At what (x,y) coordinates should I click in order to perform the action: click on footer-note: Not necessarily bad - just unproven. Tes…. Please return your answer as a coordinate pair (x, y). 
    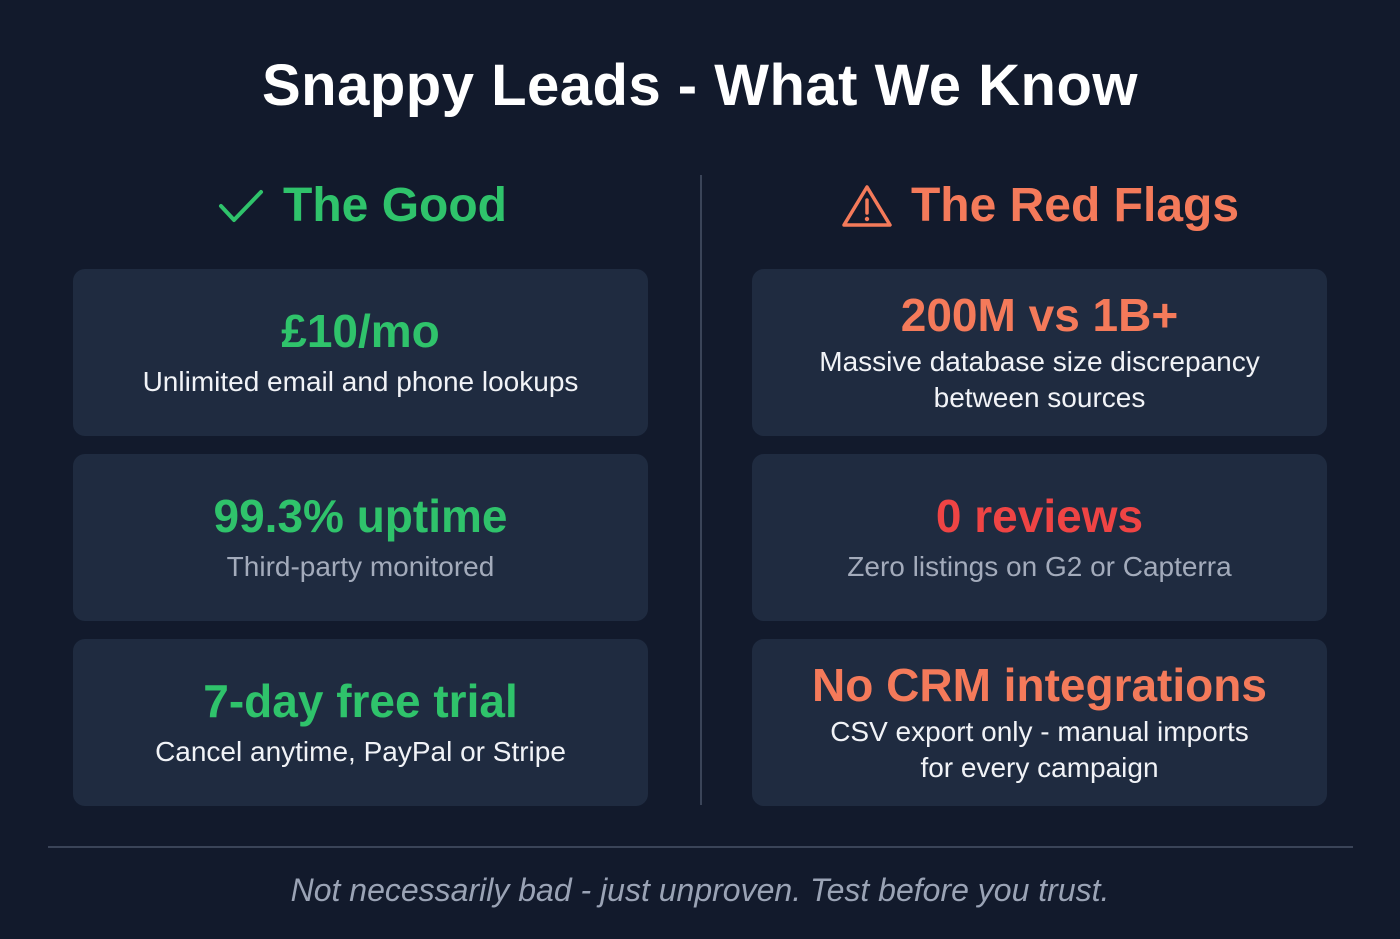
    Looking at the image, I should click on (700, 890).